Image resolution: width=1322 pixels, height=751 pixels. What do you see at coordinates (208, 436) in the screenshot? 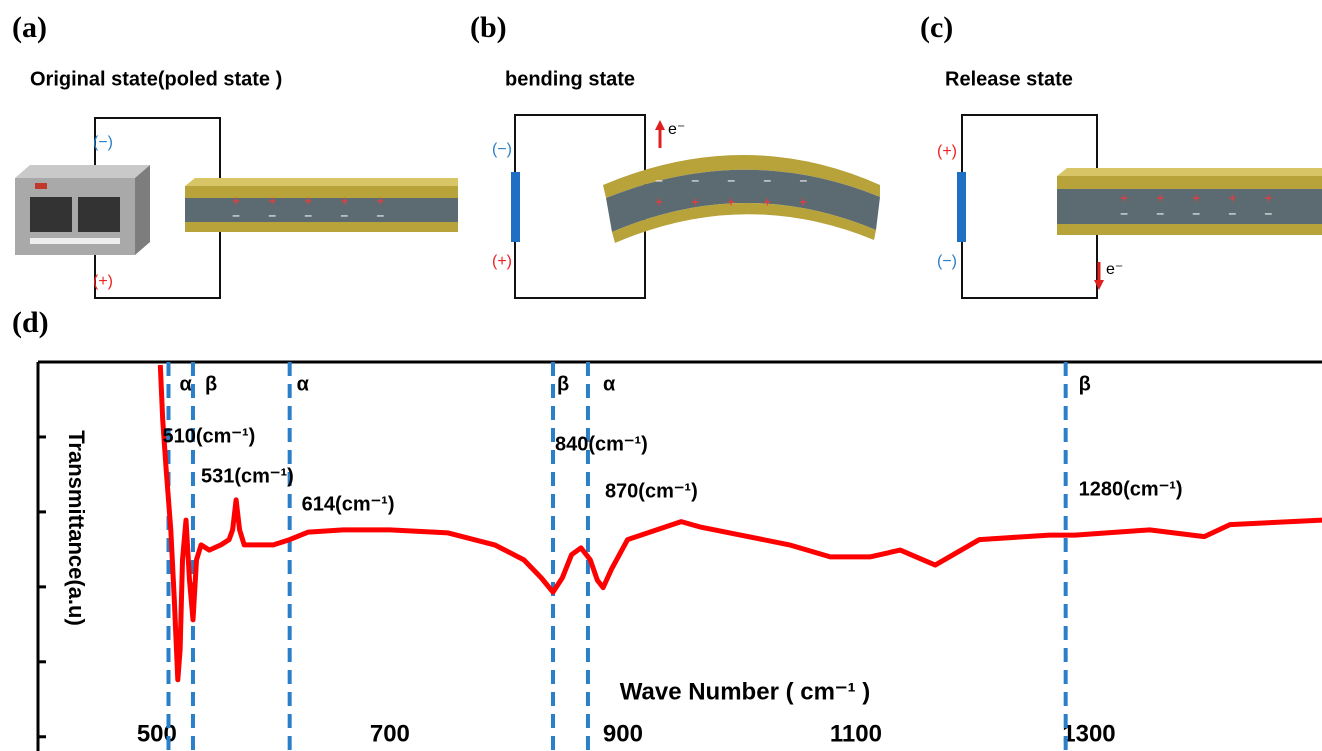
I see `peak-label: 510(cm⁻¹)` at bounding box center [208, 436].